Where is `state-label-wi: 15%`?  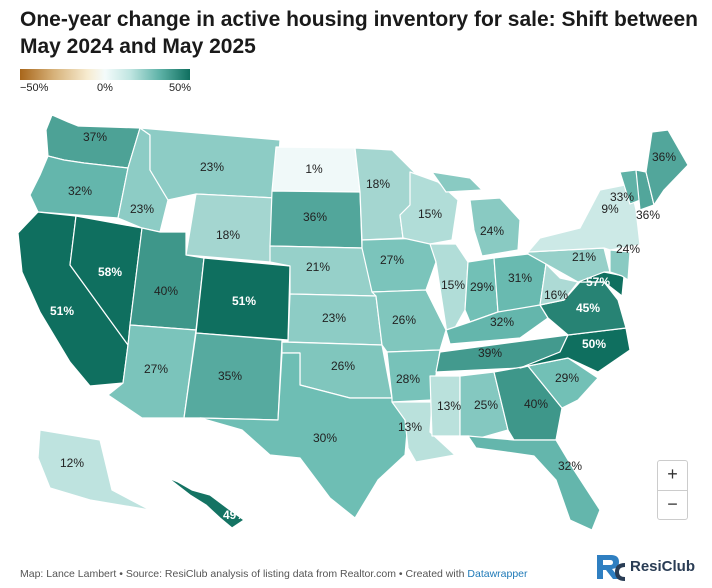 state-label-wi: 15% is located at coordinates (430, 214).